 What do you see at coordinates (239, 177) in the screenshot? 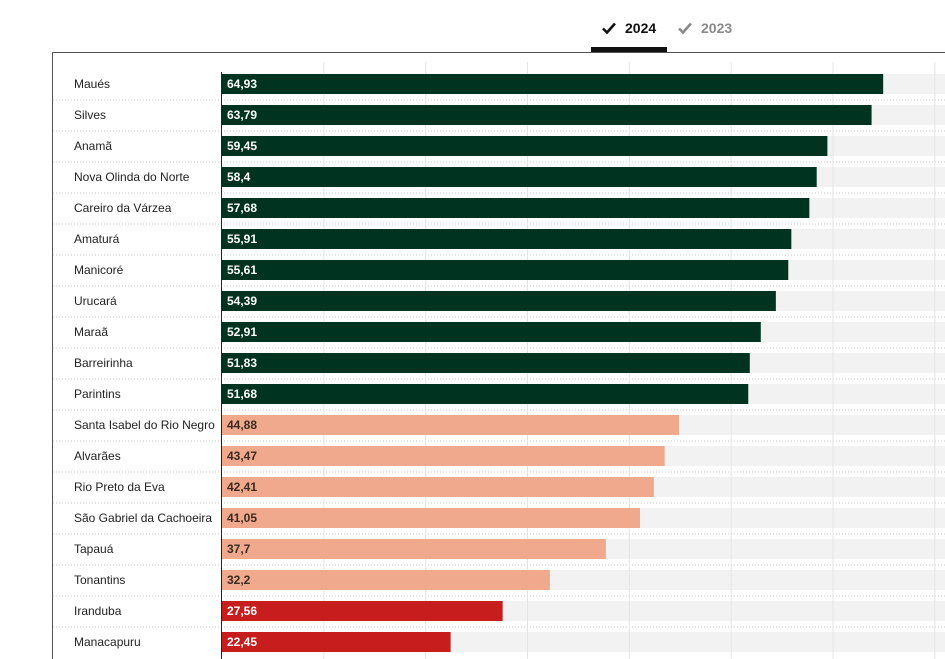
I see `value-label: 58,4` at bounding box center [239, 177].